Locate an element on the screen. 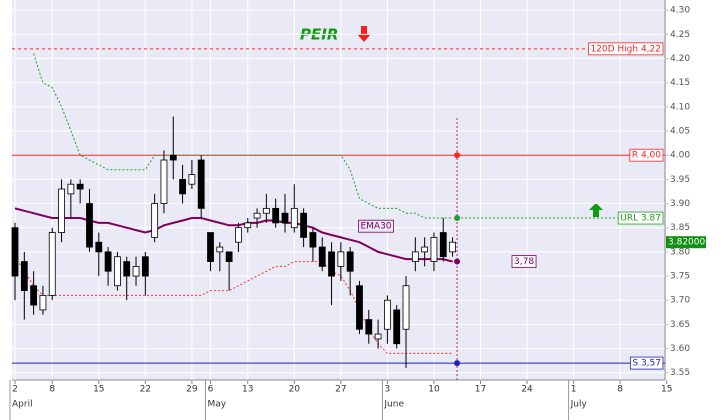 This screenshot has width=728, height=420. x-tick-label: 1 is located at coordinates (574, 390).